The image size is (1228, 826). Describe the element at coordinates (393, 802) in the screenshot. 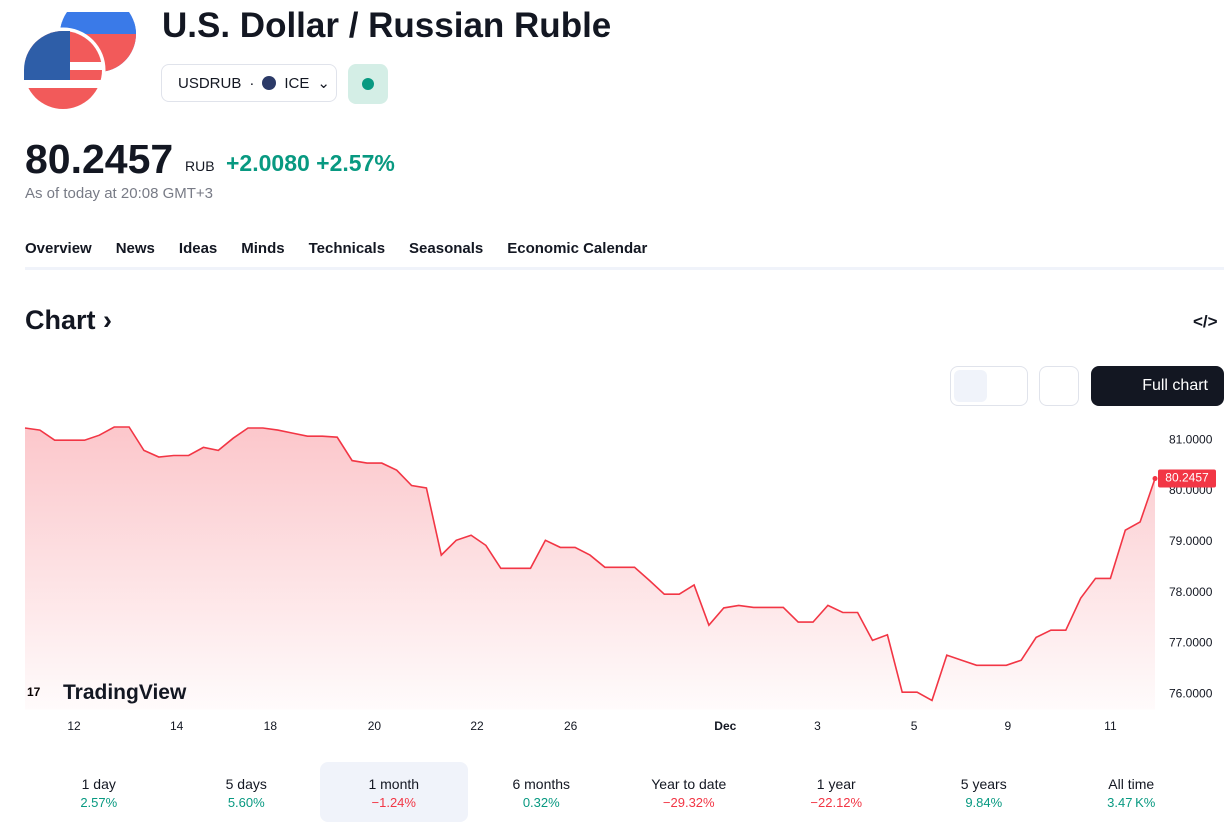

I see `period-change: −1.24%` at that location.